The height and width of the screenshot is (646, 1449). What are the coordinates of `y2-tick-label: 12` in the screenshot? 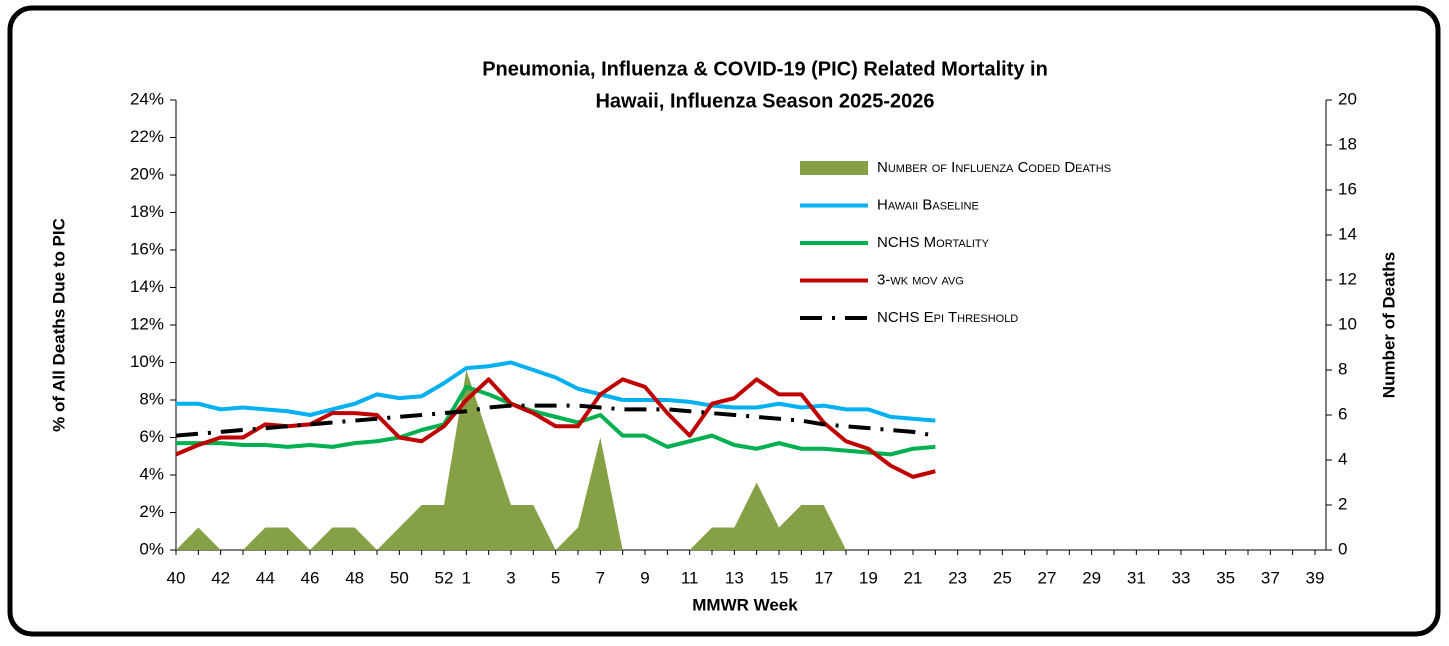 It's located at (1347, 278).